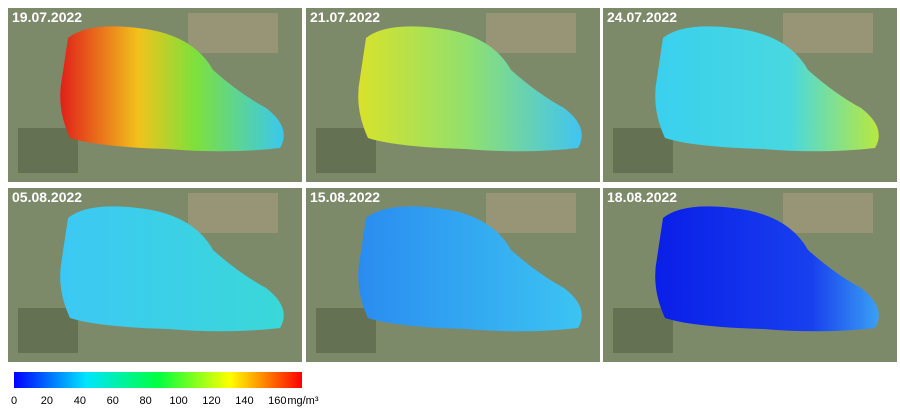 This screenshot has width=900, height=412. What do you see at coordinates (80, 401) in the screenshot?
I see `colorbar-tick-label: 40` at bounding box center [80, 401].